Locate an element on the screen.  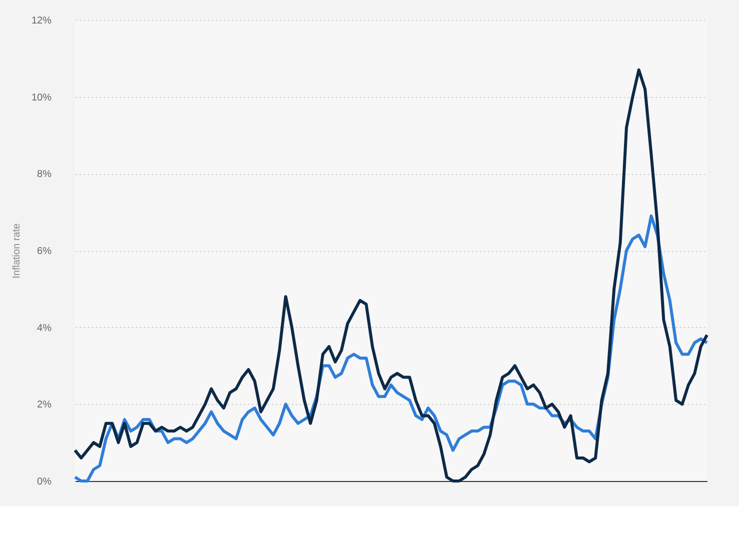
y-tick-label: 0% is located at coordinates (44, 482).